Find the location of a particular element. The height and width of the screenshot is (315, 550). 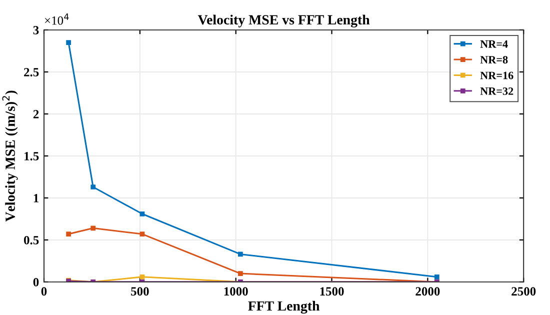

y-tick-label: 0.5 is located at coordinates (31, 240).